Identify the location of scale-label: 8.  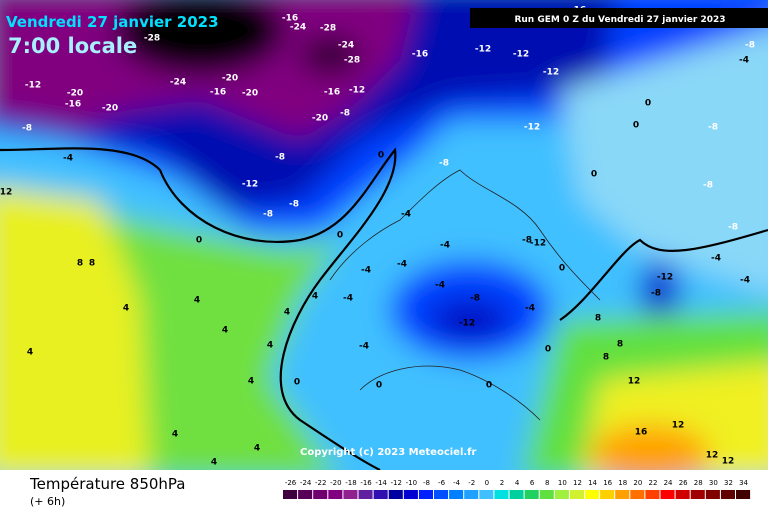
(547, 483).